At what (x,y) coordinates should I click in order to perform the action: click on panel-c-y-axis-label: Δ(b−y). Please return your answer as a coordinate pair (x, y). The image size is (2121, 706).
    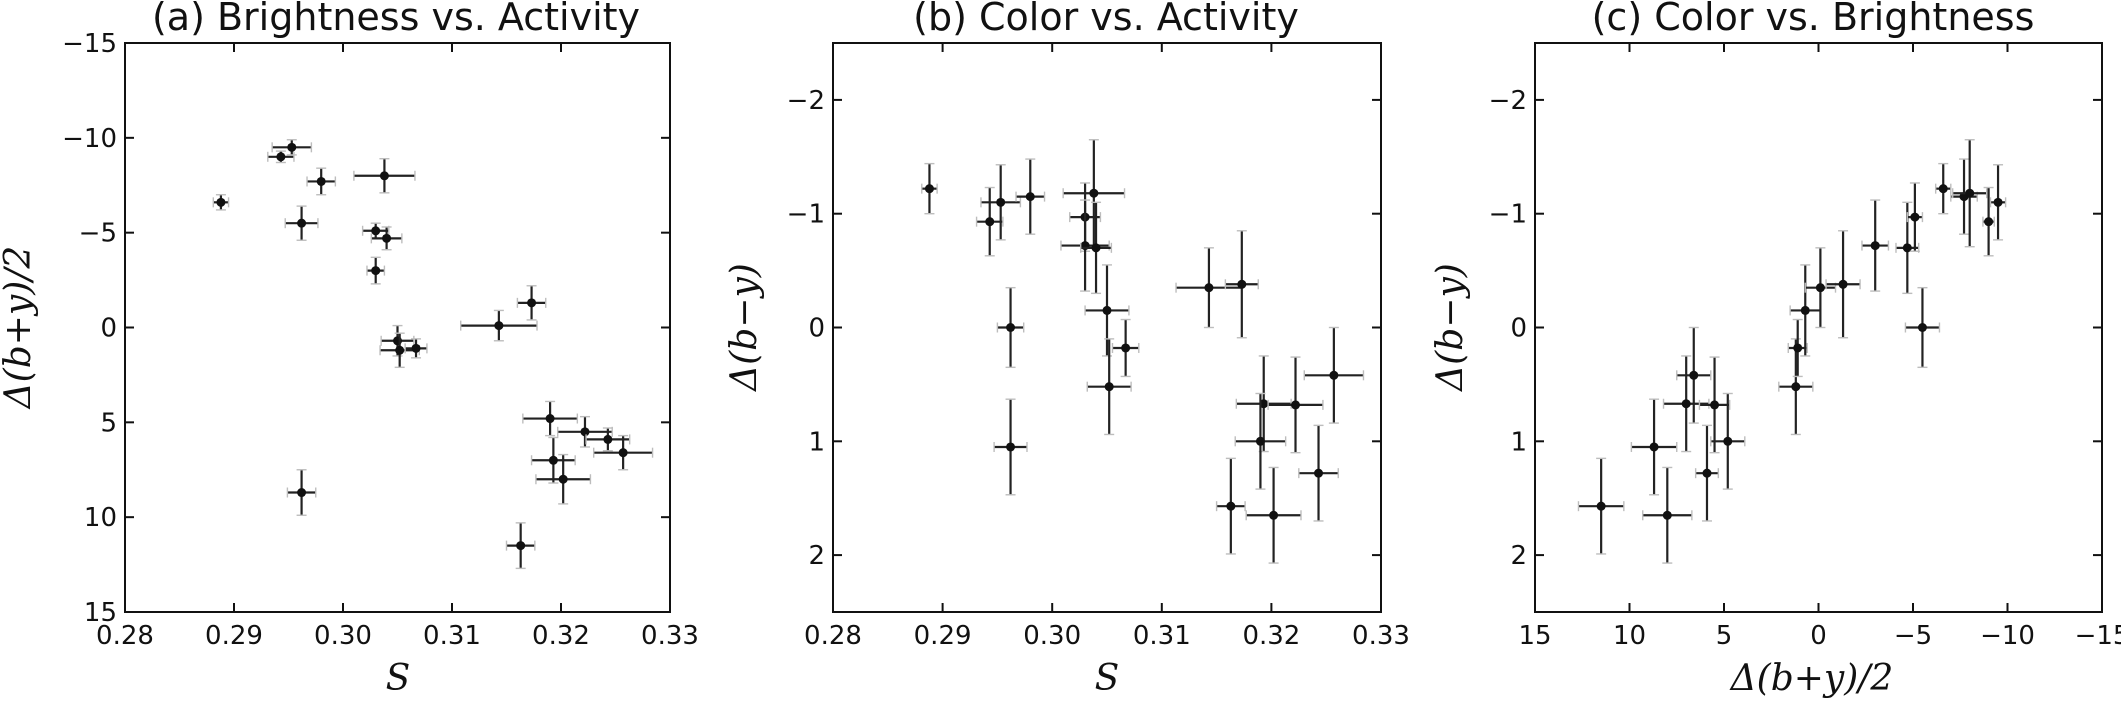
    Looking at the image, I should click on (1450, 328).